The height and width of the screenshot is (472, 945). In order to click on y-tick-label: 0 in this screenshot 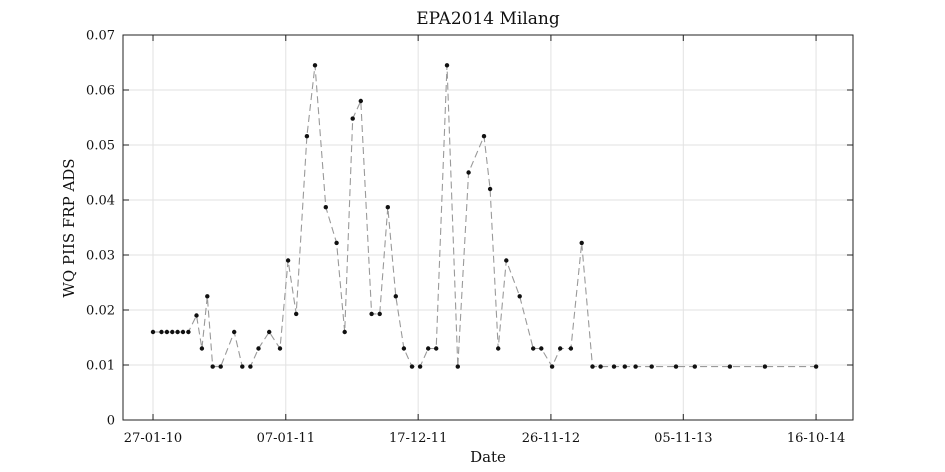, I will do `click(111, 421)`.